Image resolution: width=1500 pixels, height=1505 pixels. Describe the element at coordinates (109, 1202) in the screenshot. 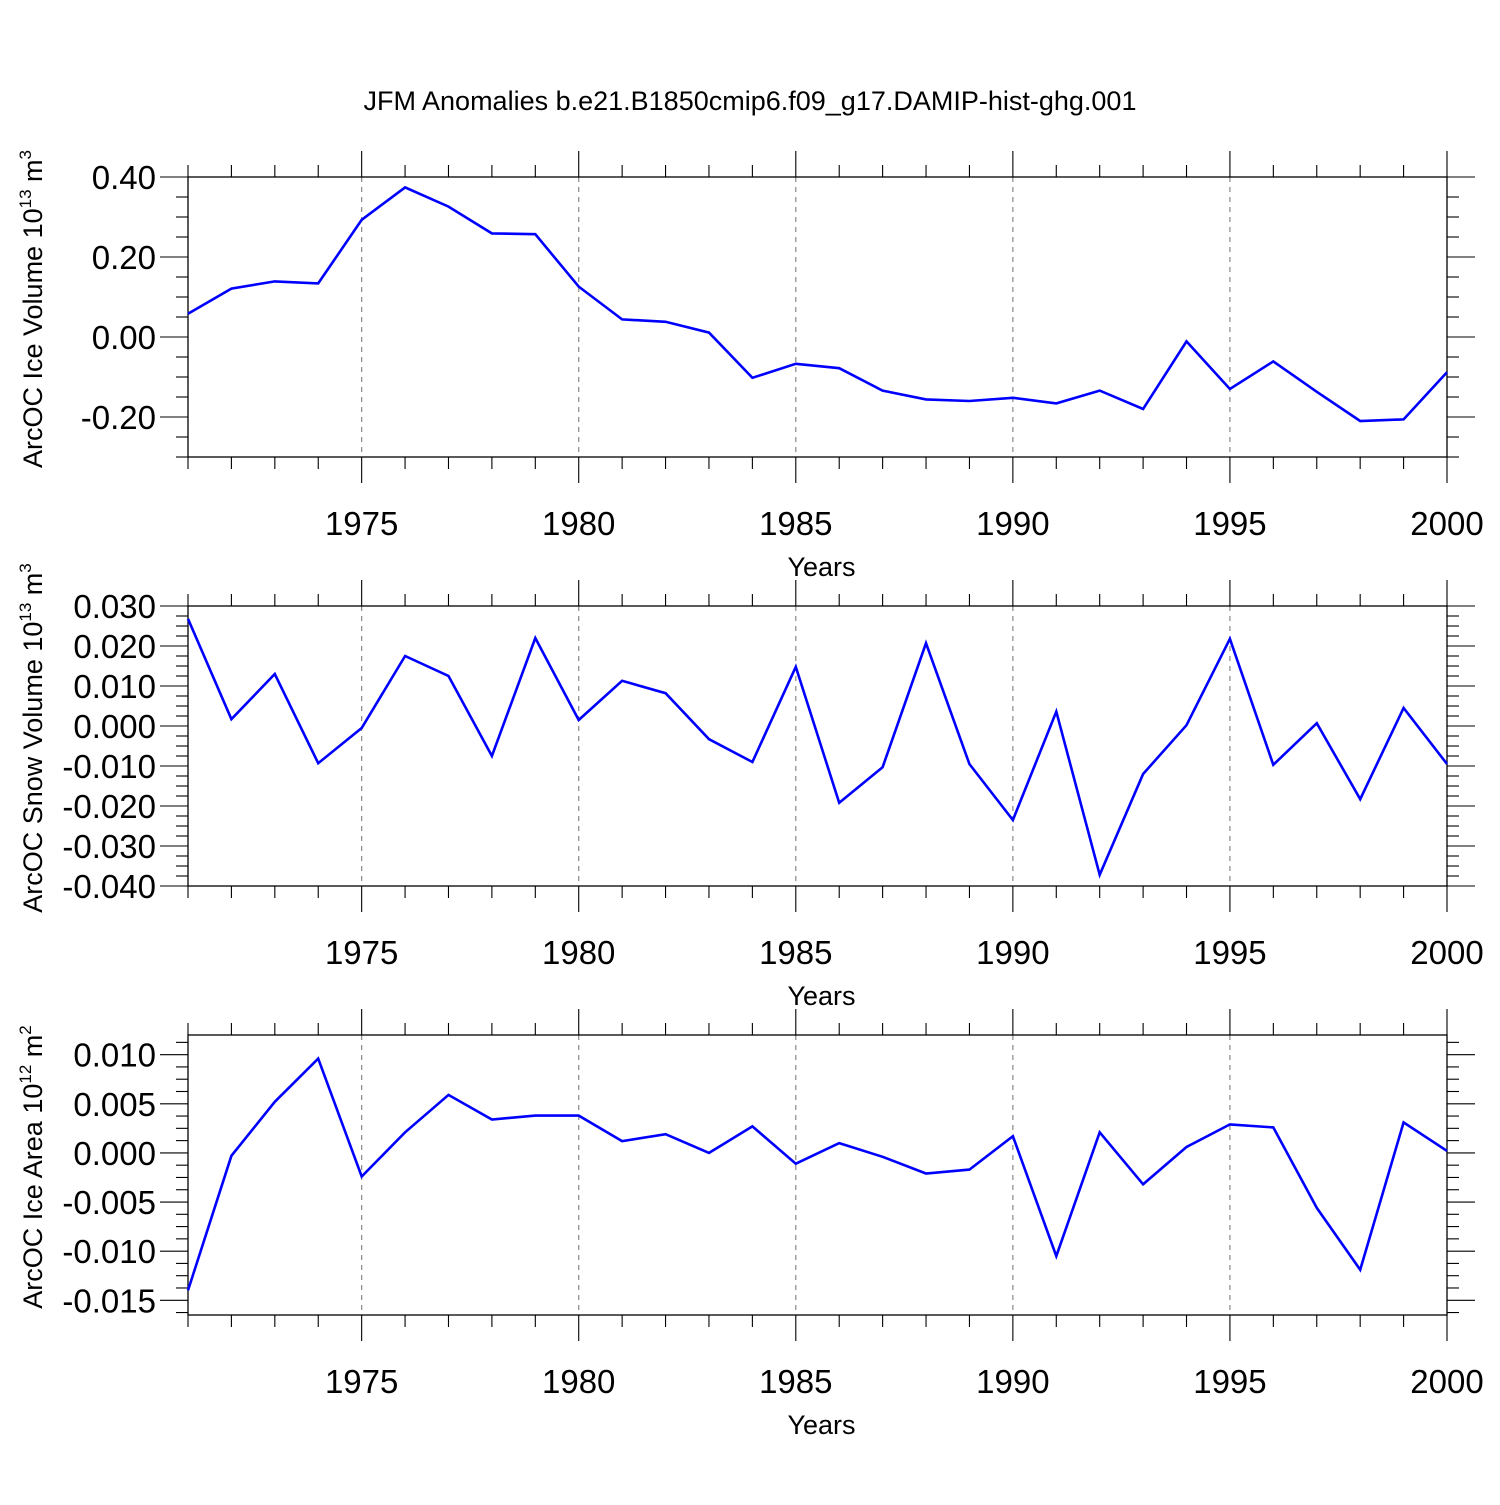

I see `y-tick-label: -0.005` at that location.